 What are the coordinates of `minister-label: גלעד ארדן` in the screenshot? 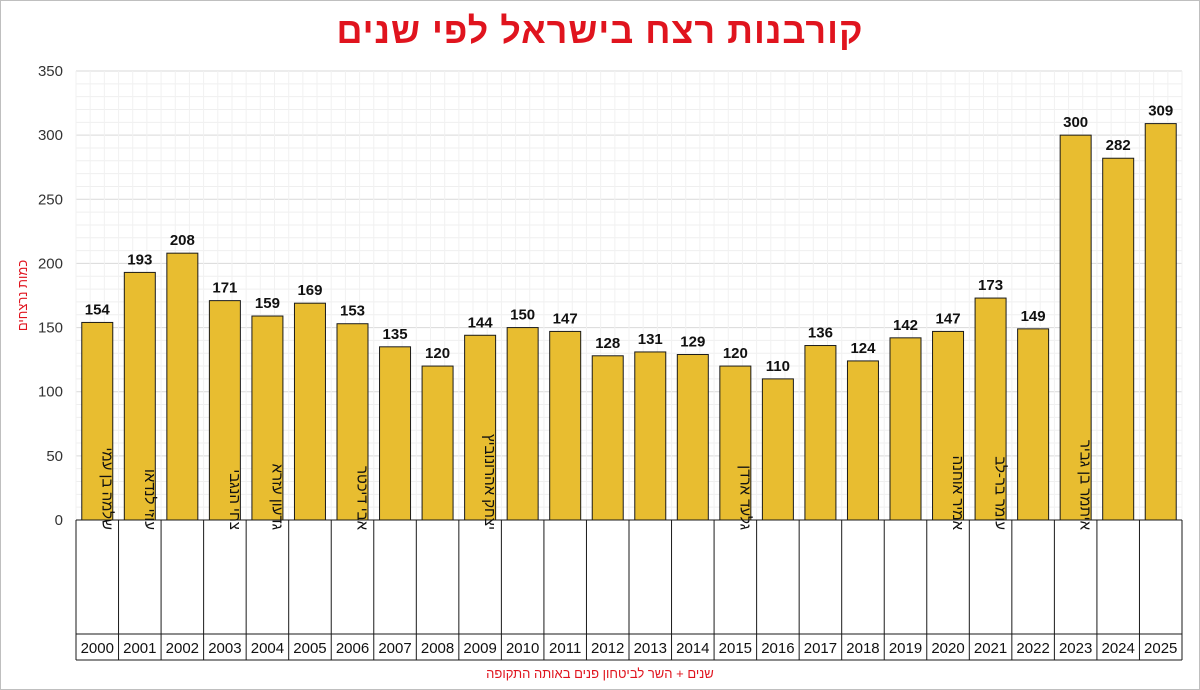 It's located at (744, 497).